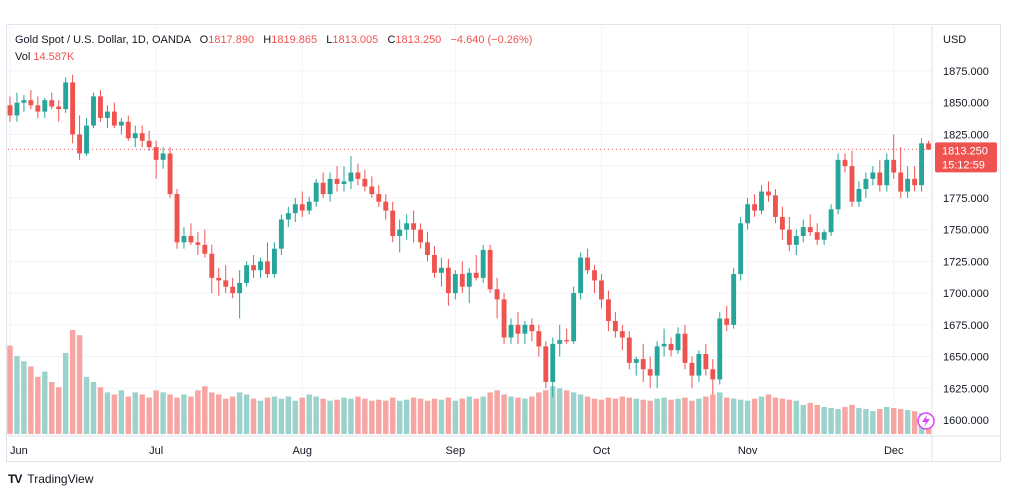 The height and width of the screenshot is (498, 1012). Describe the element at coordinates (926, 421) in the screenshot. I see `lightning-glyph` at that location.